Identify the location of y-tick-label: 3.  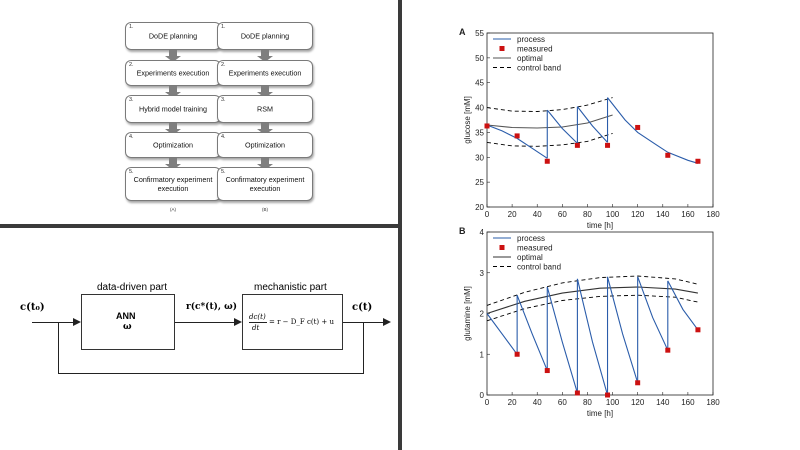
(482, 273).